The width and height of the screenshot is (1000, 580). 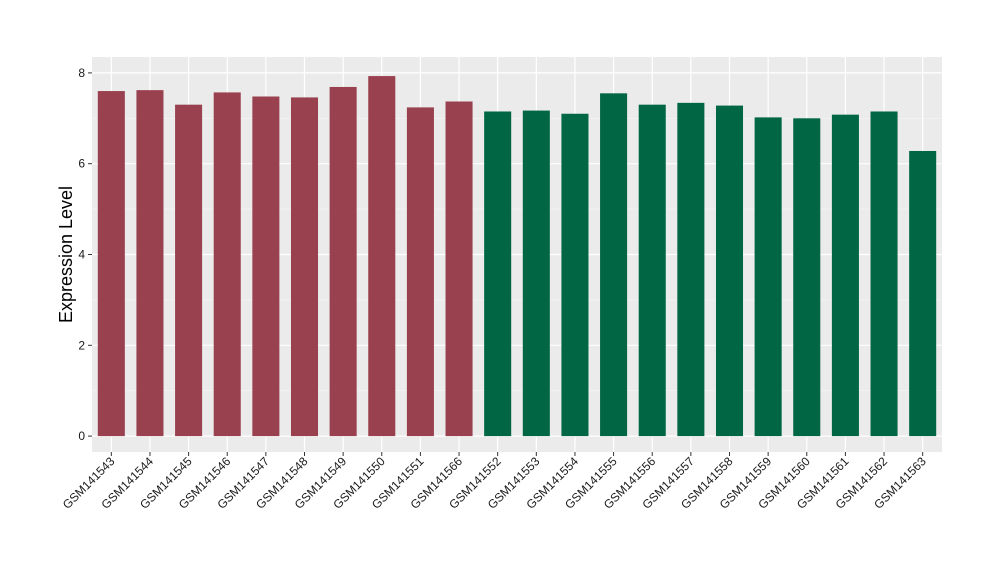 What do you see at coordinates (227, 264) in the screenshot?
I see `bar-gsm141546` at bounding box center [227, 264].